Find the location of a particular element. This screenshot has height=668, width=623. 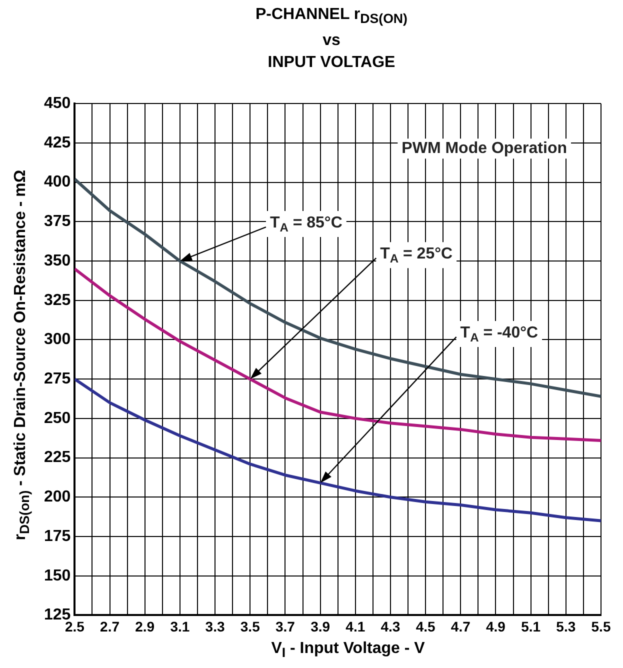

y-tick-label: 175 is located at coordinates (57, 536).